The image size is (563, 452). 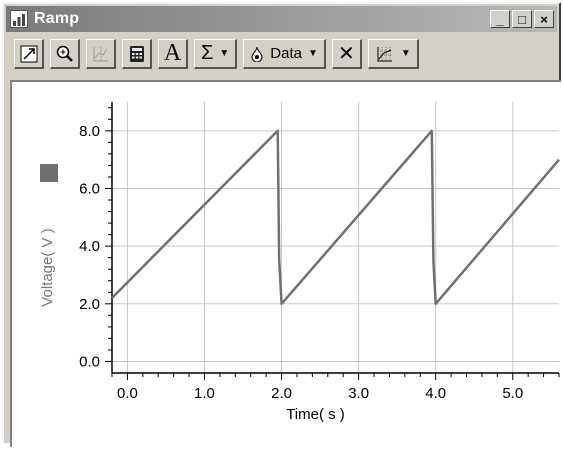 I want to click on data-source-button: Data ▼, so click(x=284, y=54).